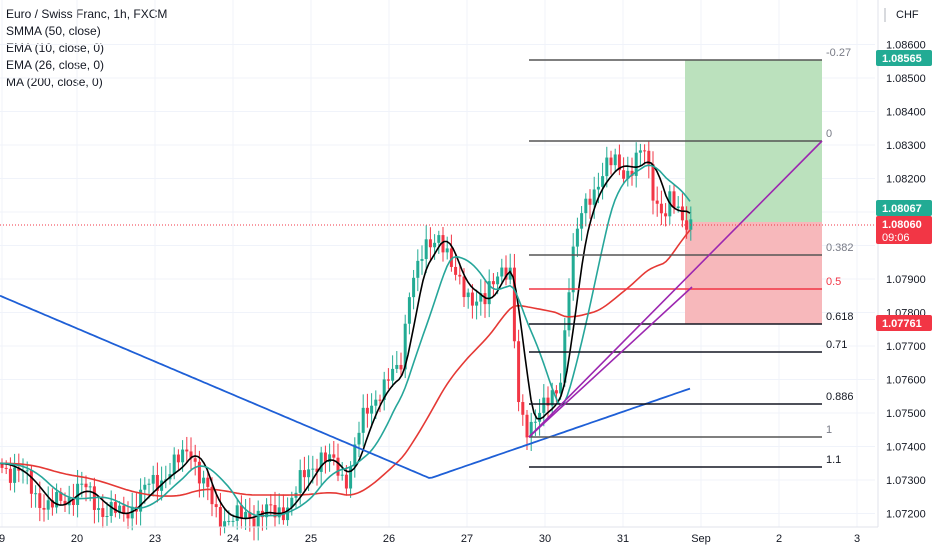  Describe the element at coordinates (610, 362) in the screenshot. I see `support-trend-line` at that location.